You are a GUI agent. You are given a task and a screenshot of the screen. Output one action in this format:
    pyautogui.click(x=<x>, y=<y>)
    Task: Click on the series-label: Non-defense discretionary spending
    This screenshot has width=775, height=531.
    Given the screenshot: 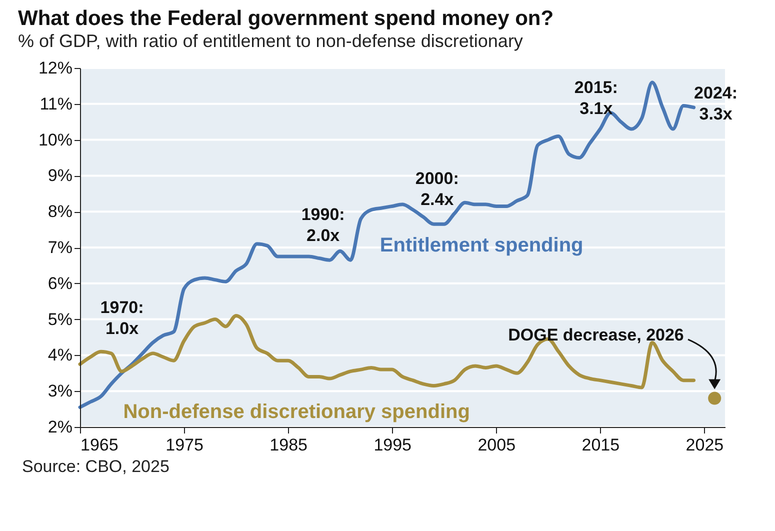 What is the action you would take?
    pyautogui.click(x=296, y=411)
    